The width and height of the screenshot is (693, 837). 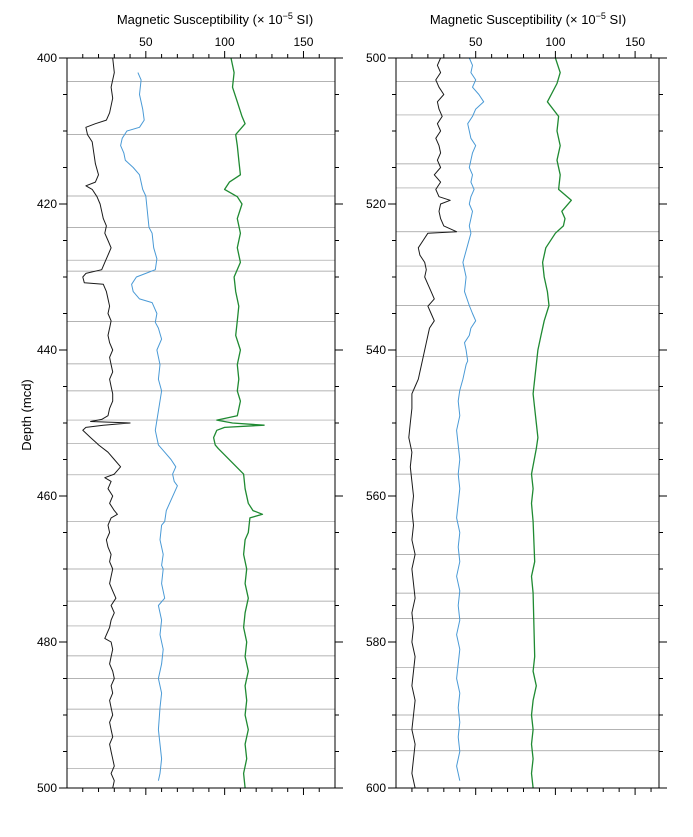 I want to click on y-axis-title: Depth (mcd), so click(x=26, y=415).